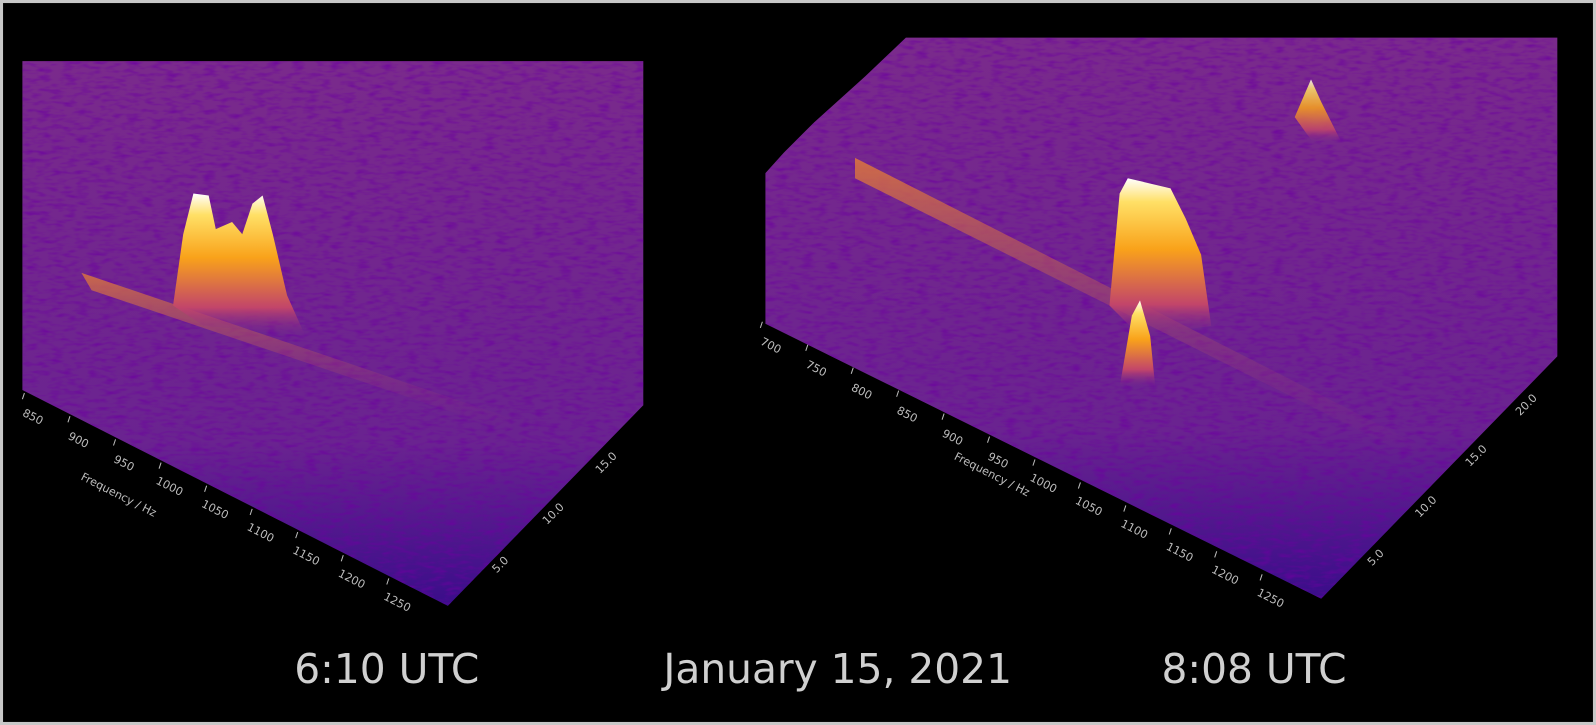 The height and width of the screenshot is (725, 1596). I want to click on date-caption: January 15, 2021, so click(836, 669).